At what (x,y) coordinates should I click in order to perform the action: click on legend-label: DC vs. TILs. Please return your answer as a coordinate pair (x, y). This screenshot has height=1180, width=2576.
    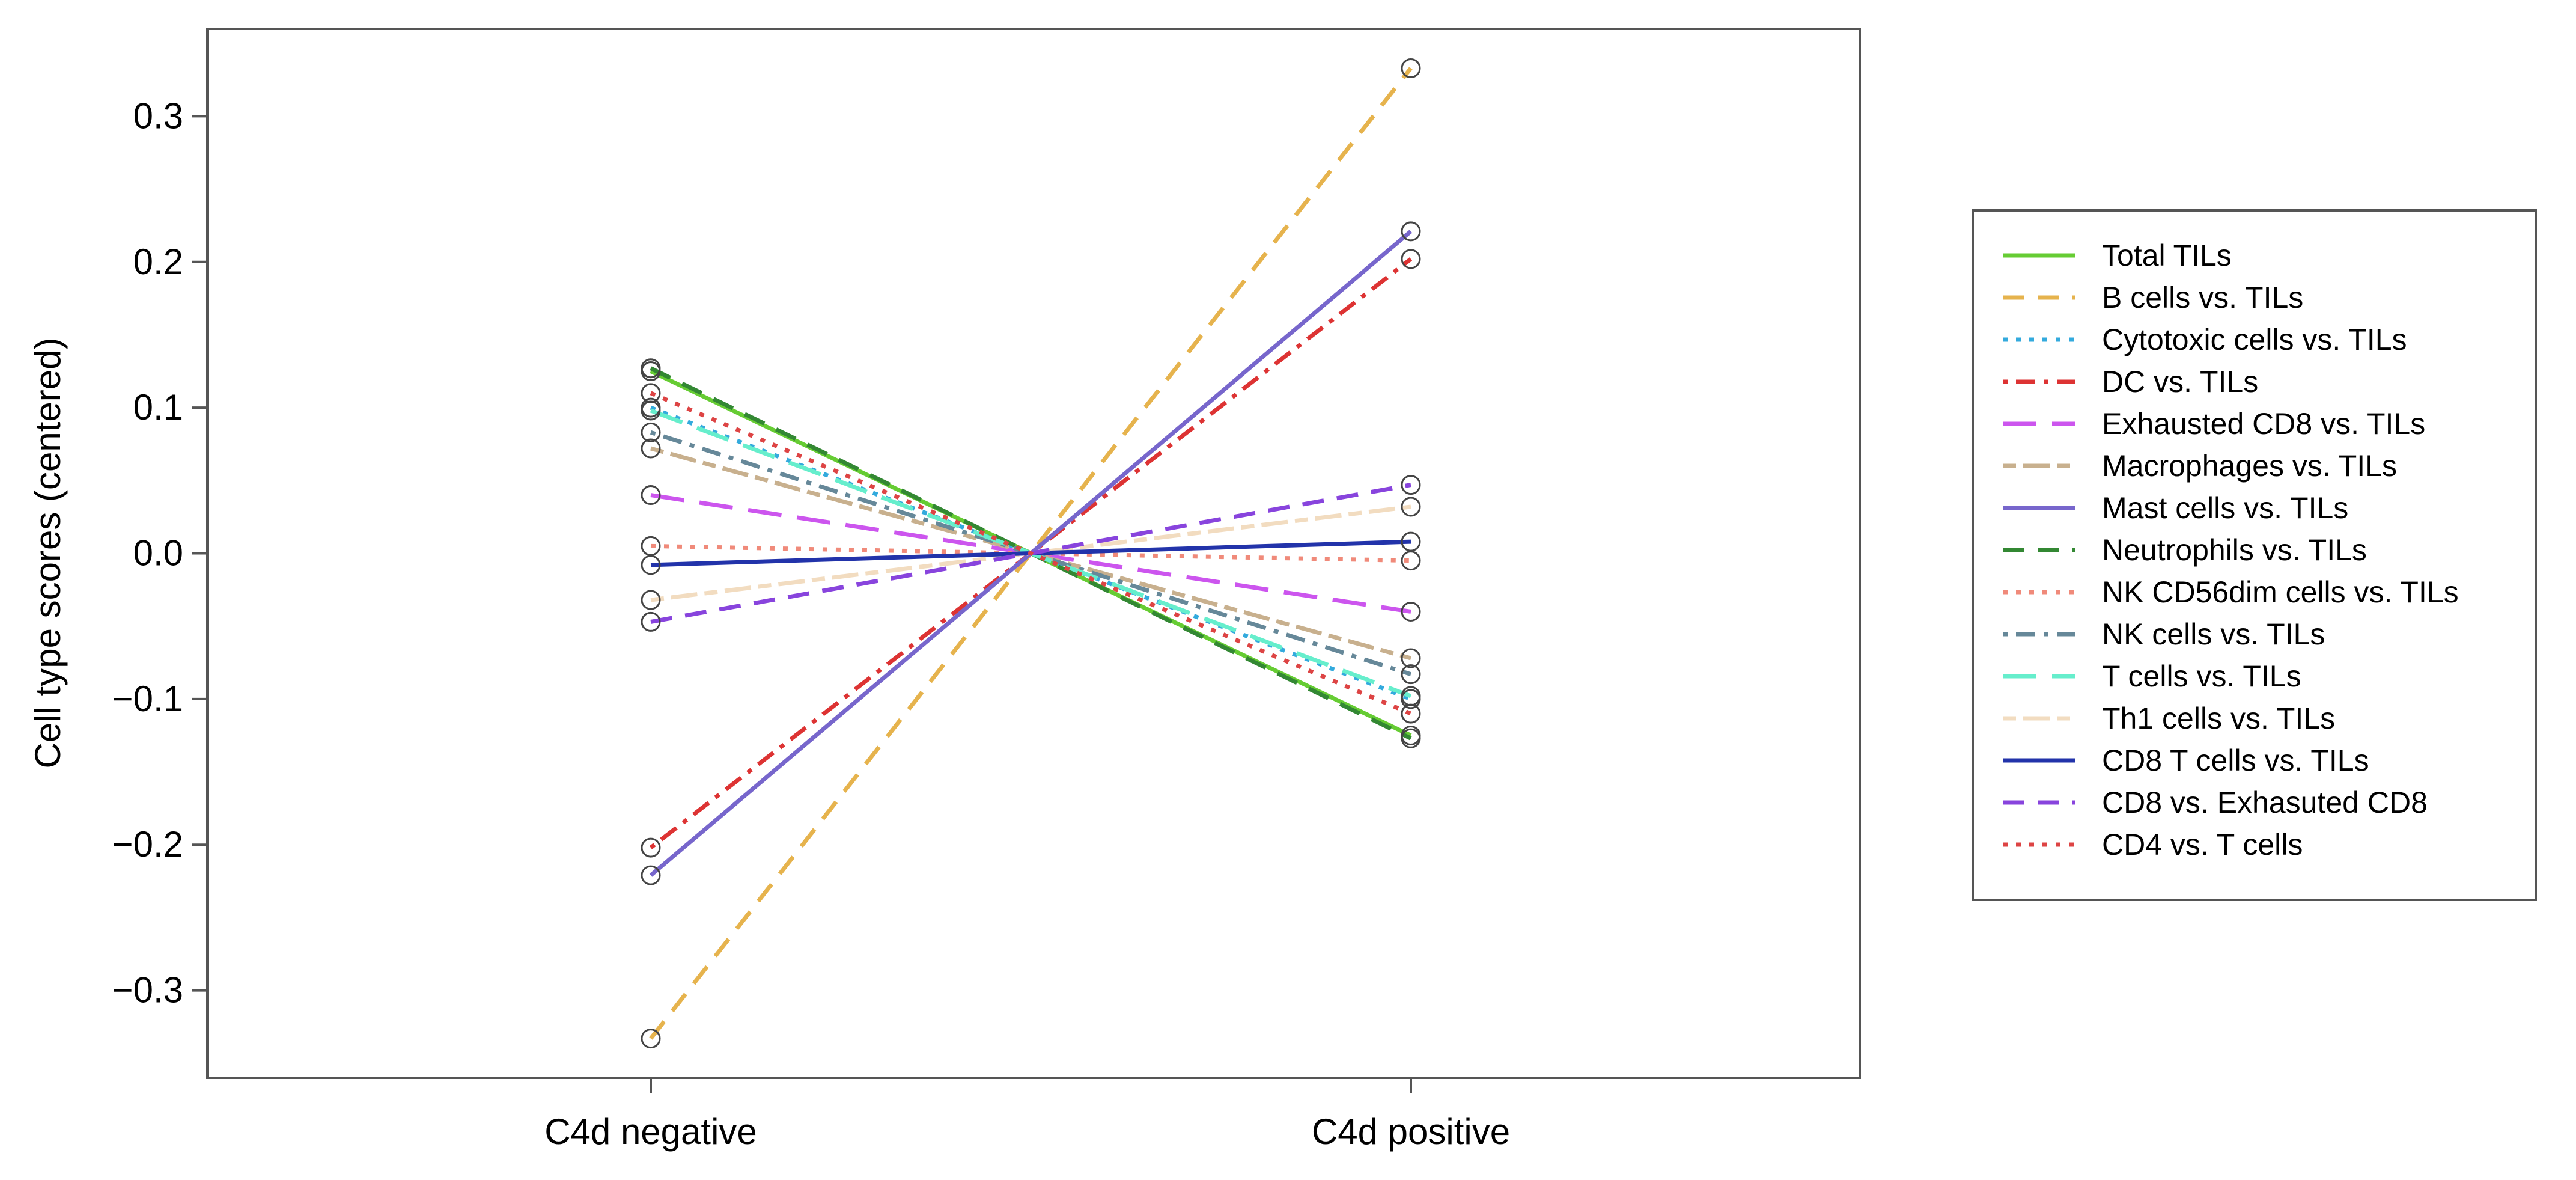
    Looking at the image, I should click on (2180, 382).